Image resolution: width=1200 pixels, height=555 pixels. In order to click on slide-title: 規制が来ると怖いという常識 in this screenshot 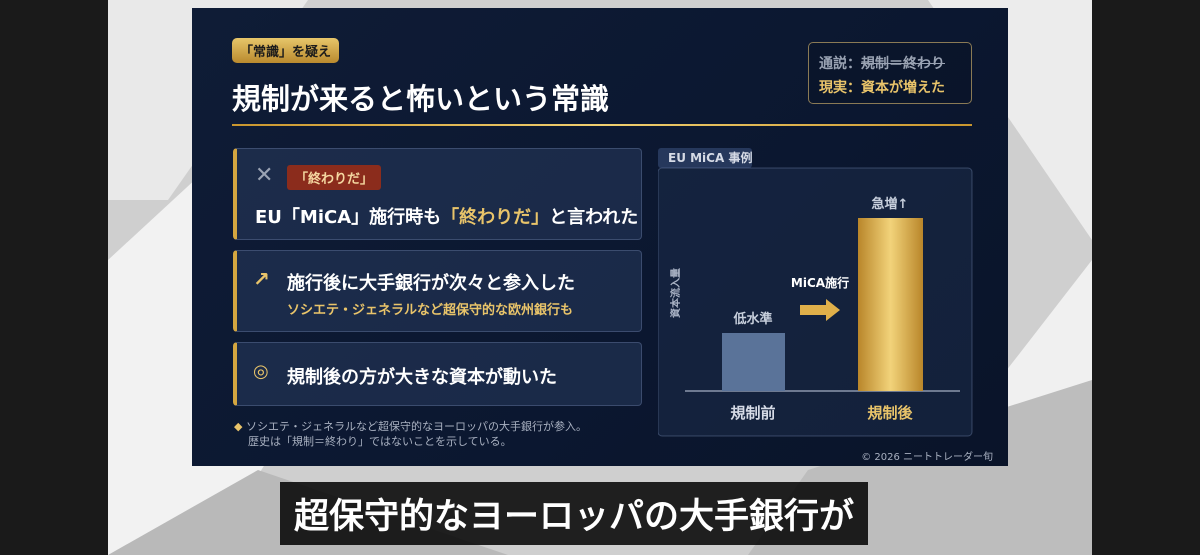, I will do `click(421, 99)`.